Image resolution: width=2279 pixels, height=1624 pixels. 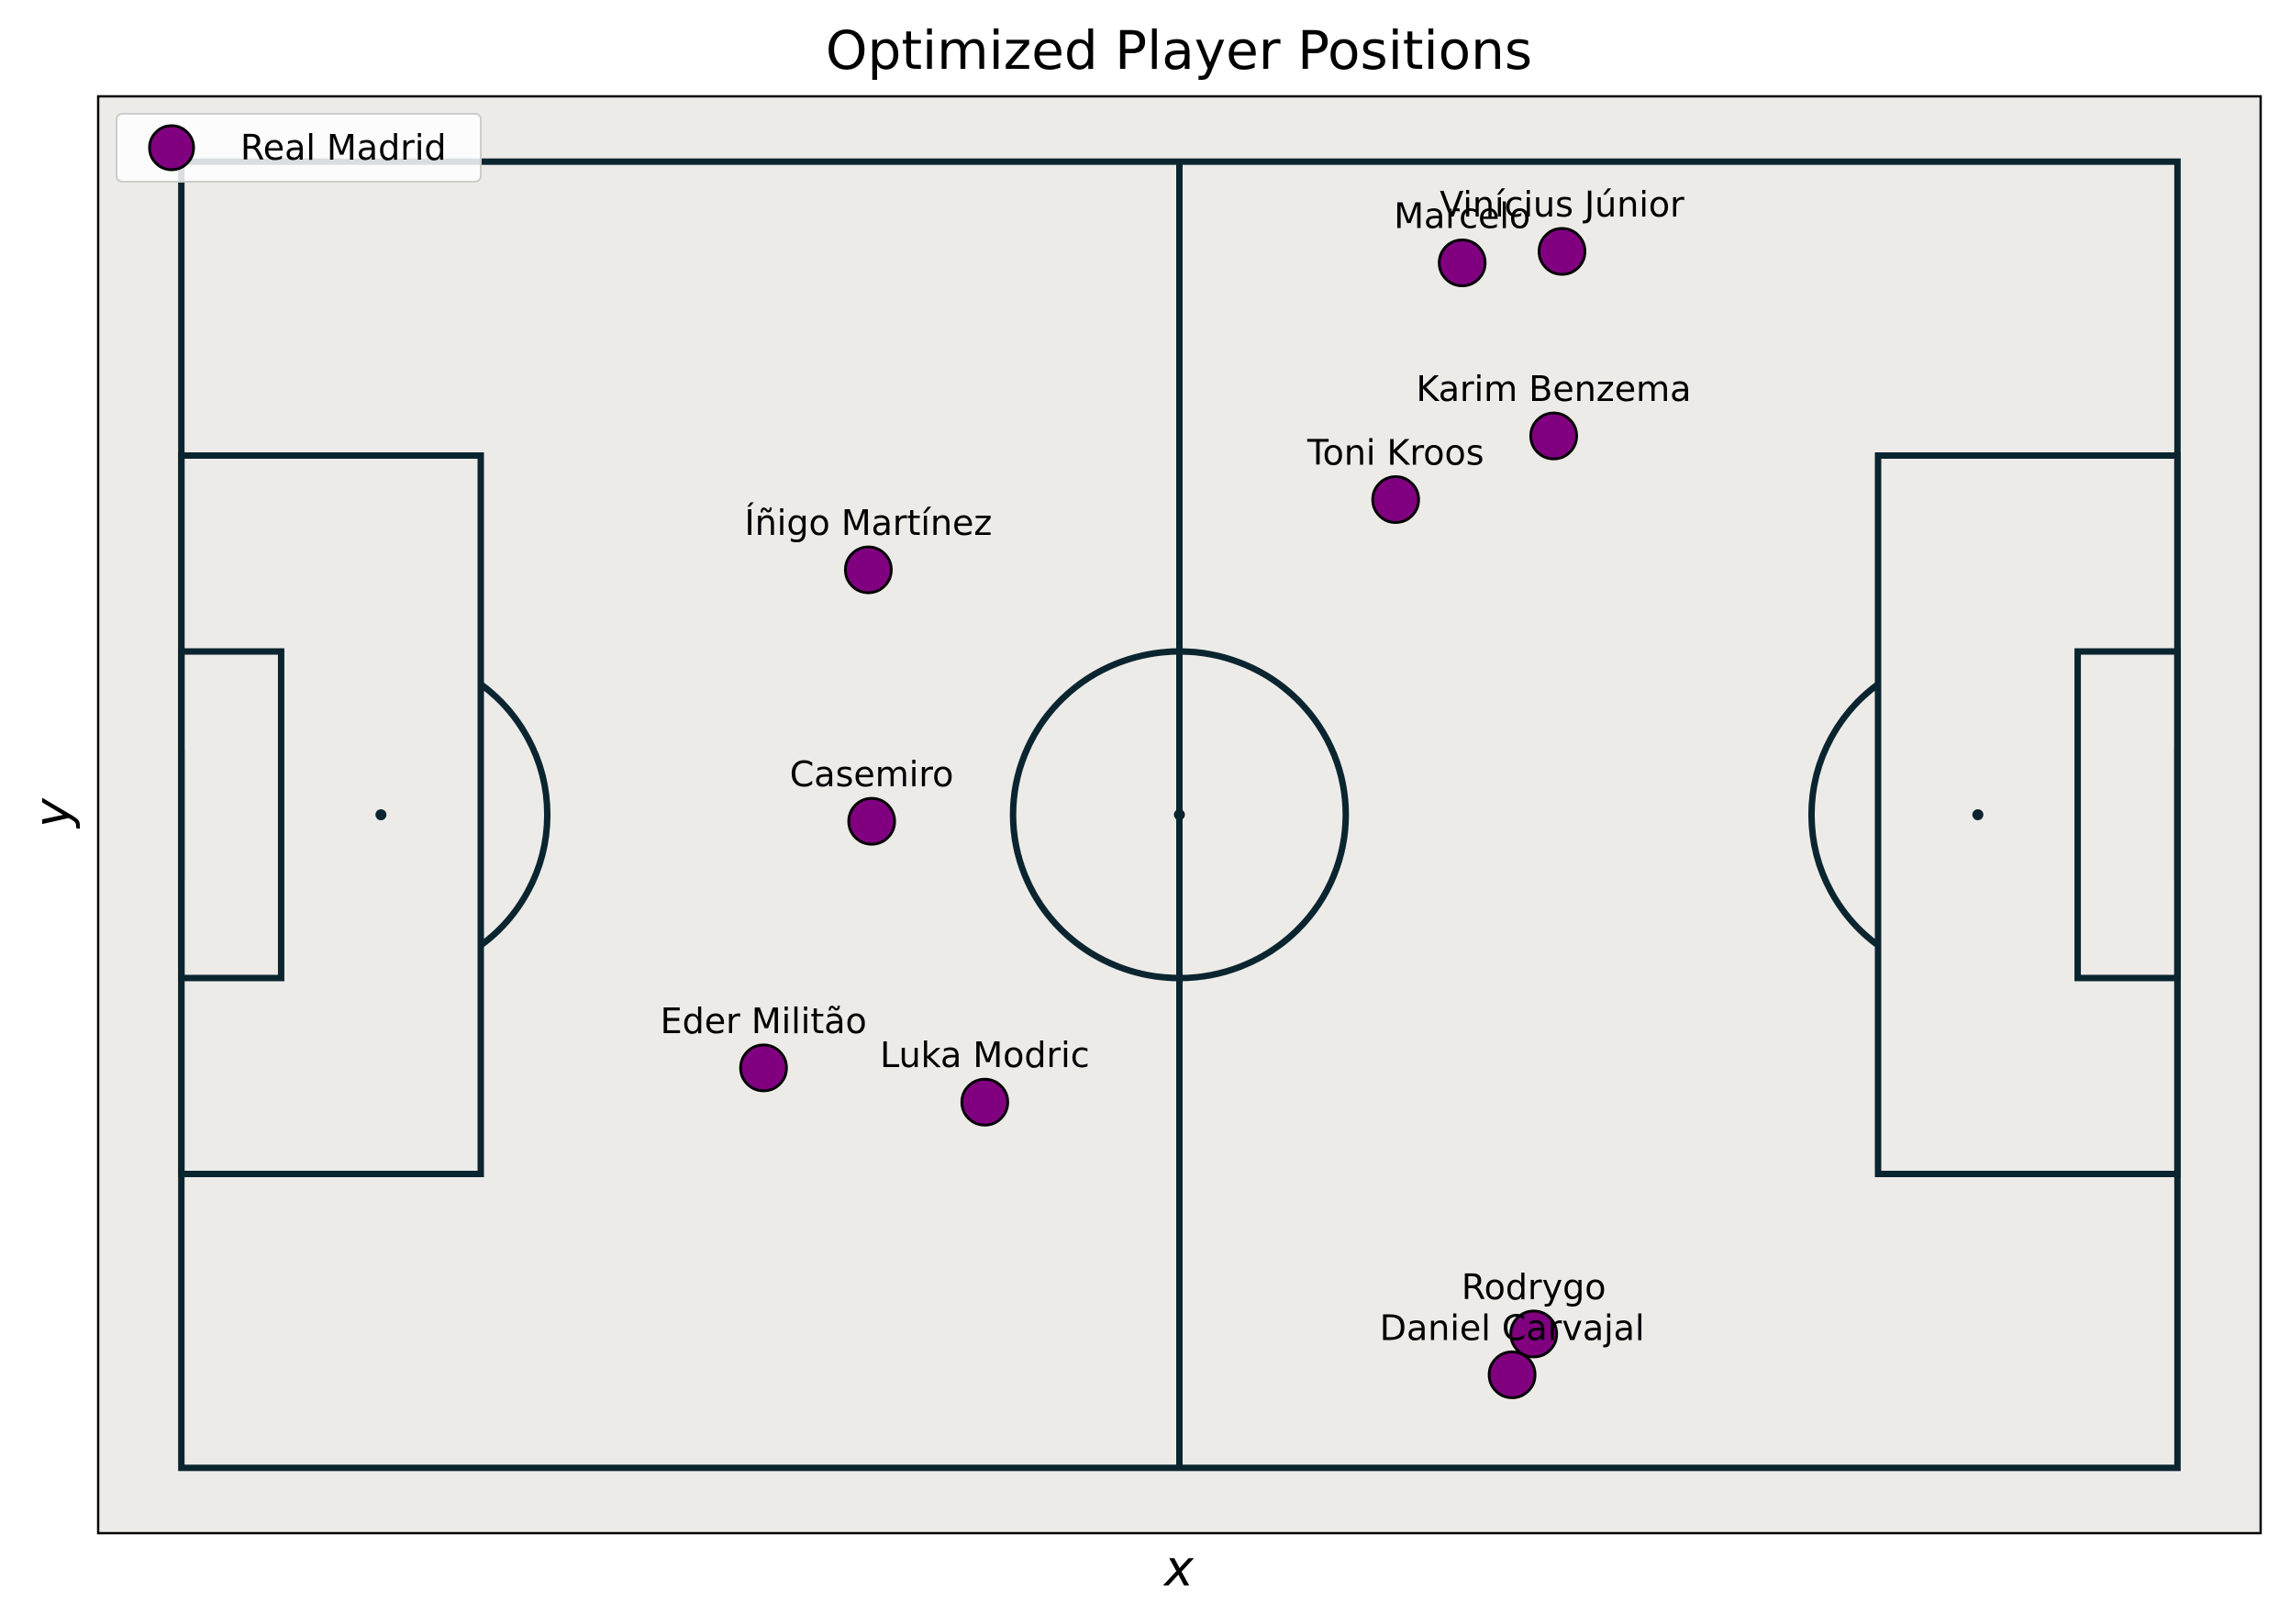 What do you see at coordinates (872, 774) in the screenshot?
I see `player-label: Casemiro` at bounding box center [872, 774].